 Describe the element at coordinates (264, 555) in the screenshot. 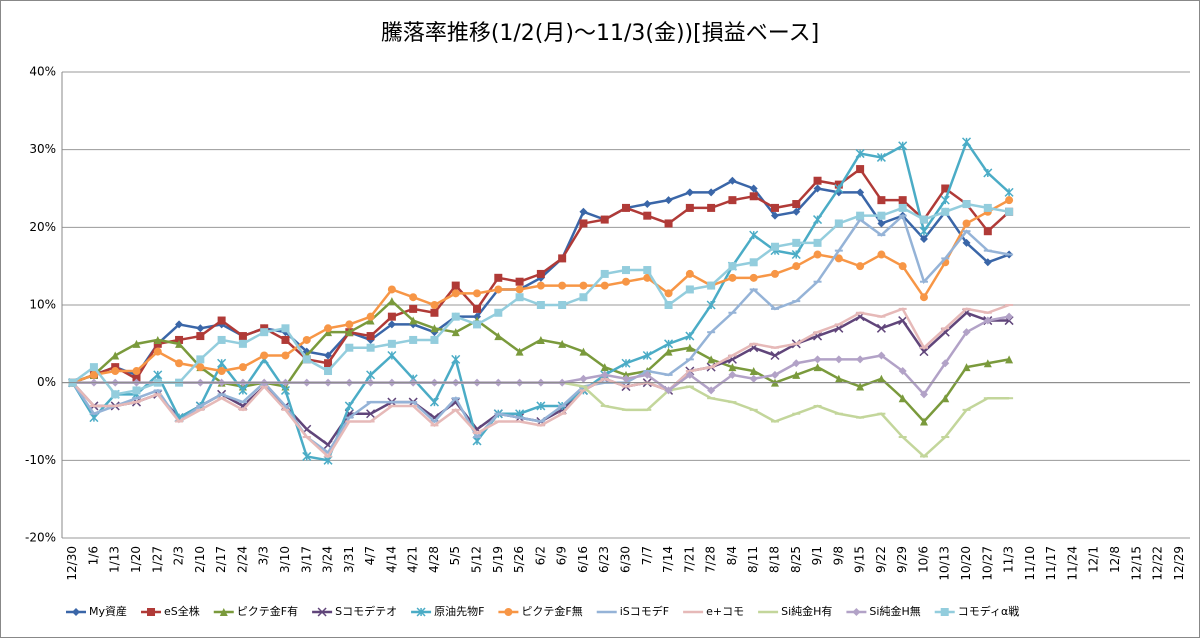

I see `x-tick-label: 3/3` at that location.